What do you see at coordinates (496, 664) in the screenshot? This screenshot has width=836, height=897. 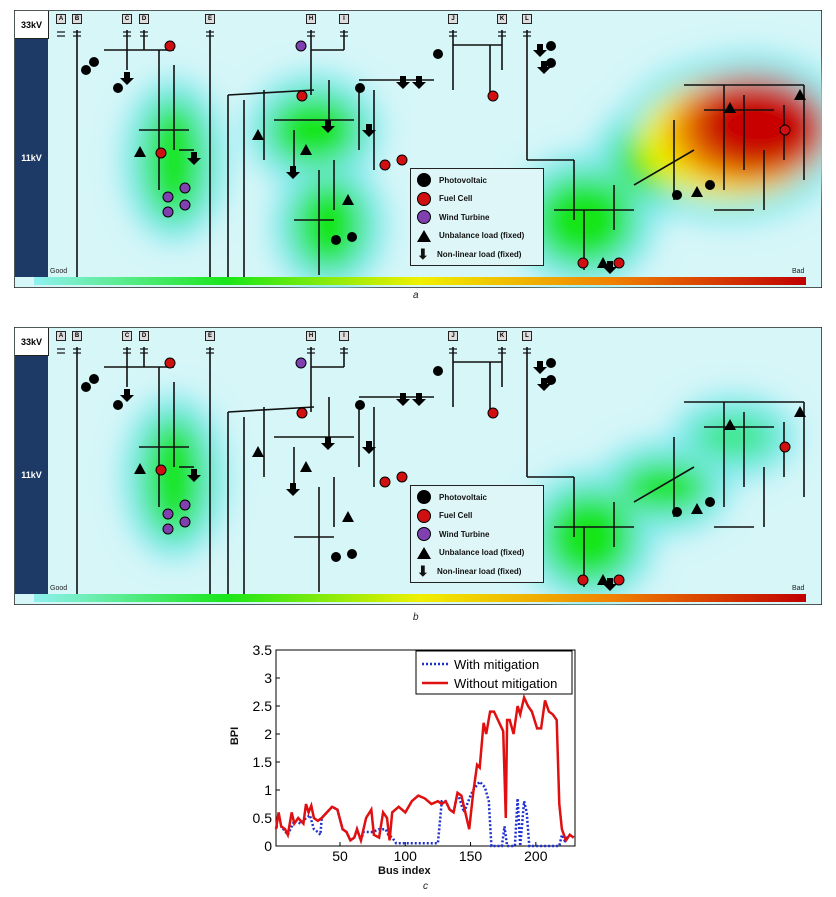 I see `legend-entry: With mitigation` at bounding box center [496, 664].